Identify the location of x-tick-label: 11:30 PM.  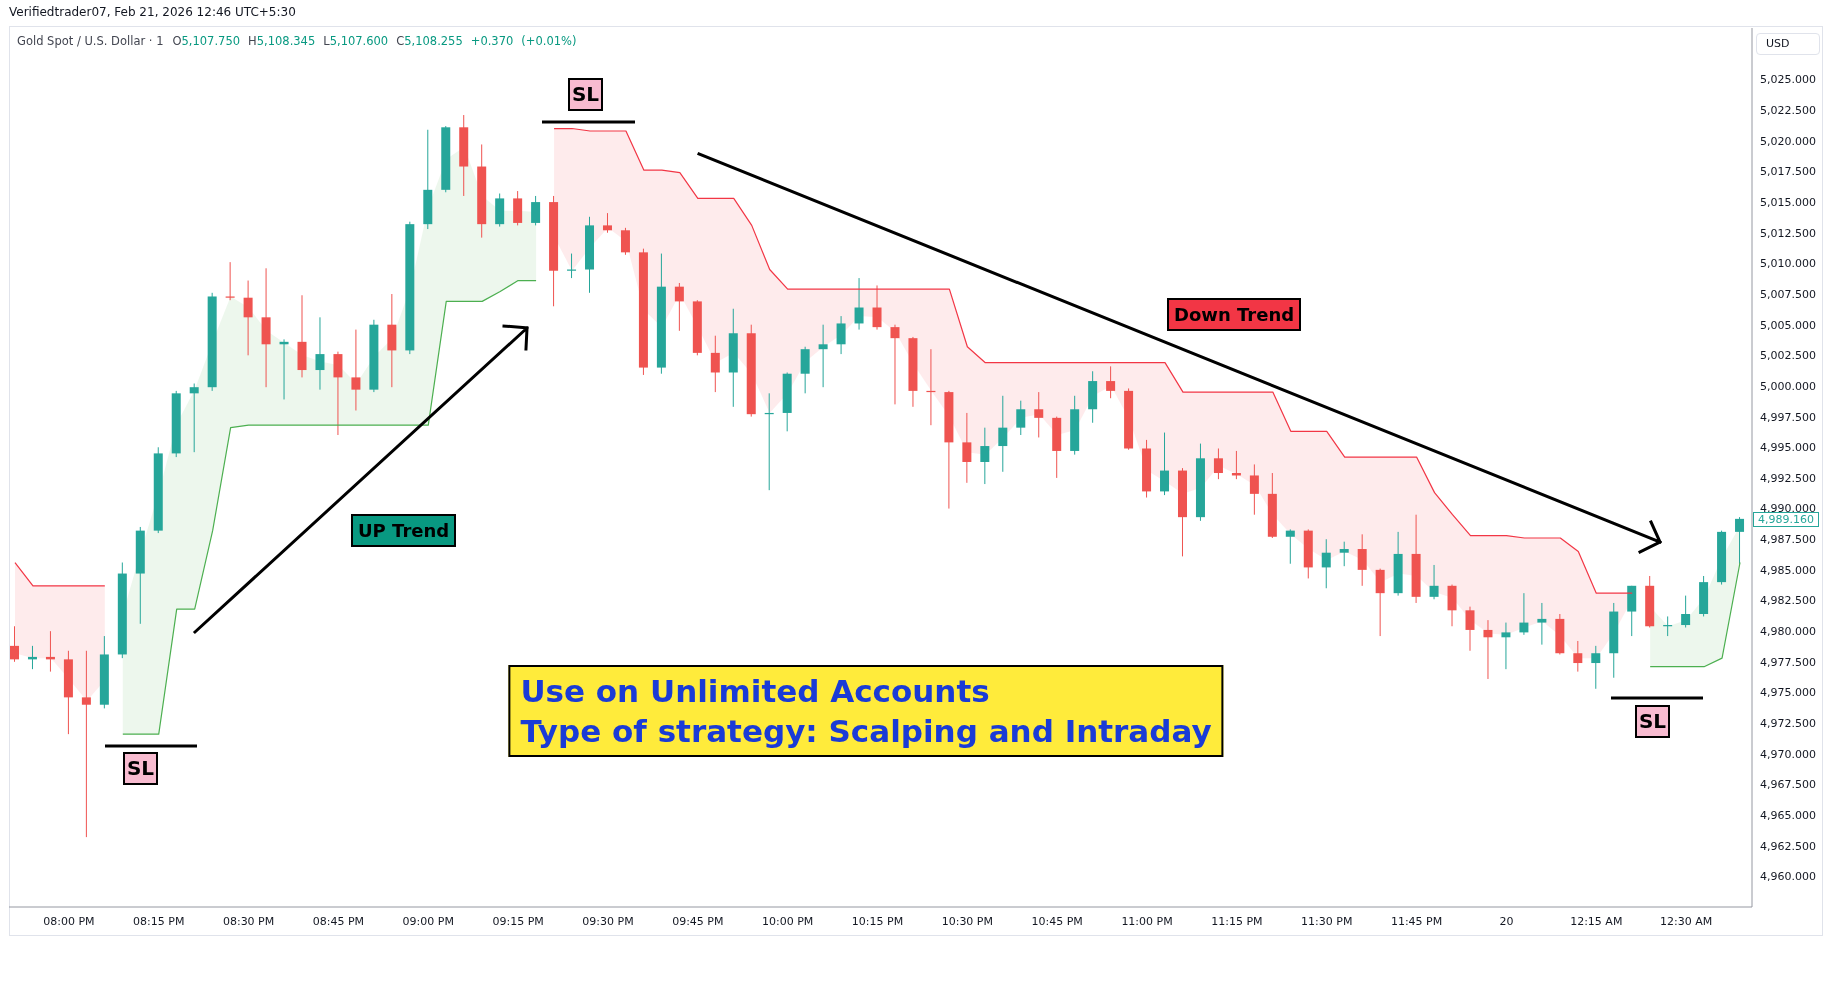
(1327, 921).